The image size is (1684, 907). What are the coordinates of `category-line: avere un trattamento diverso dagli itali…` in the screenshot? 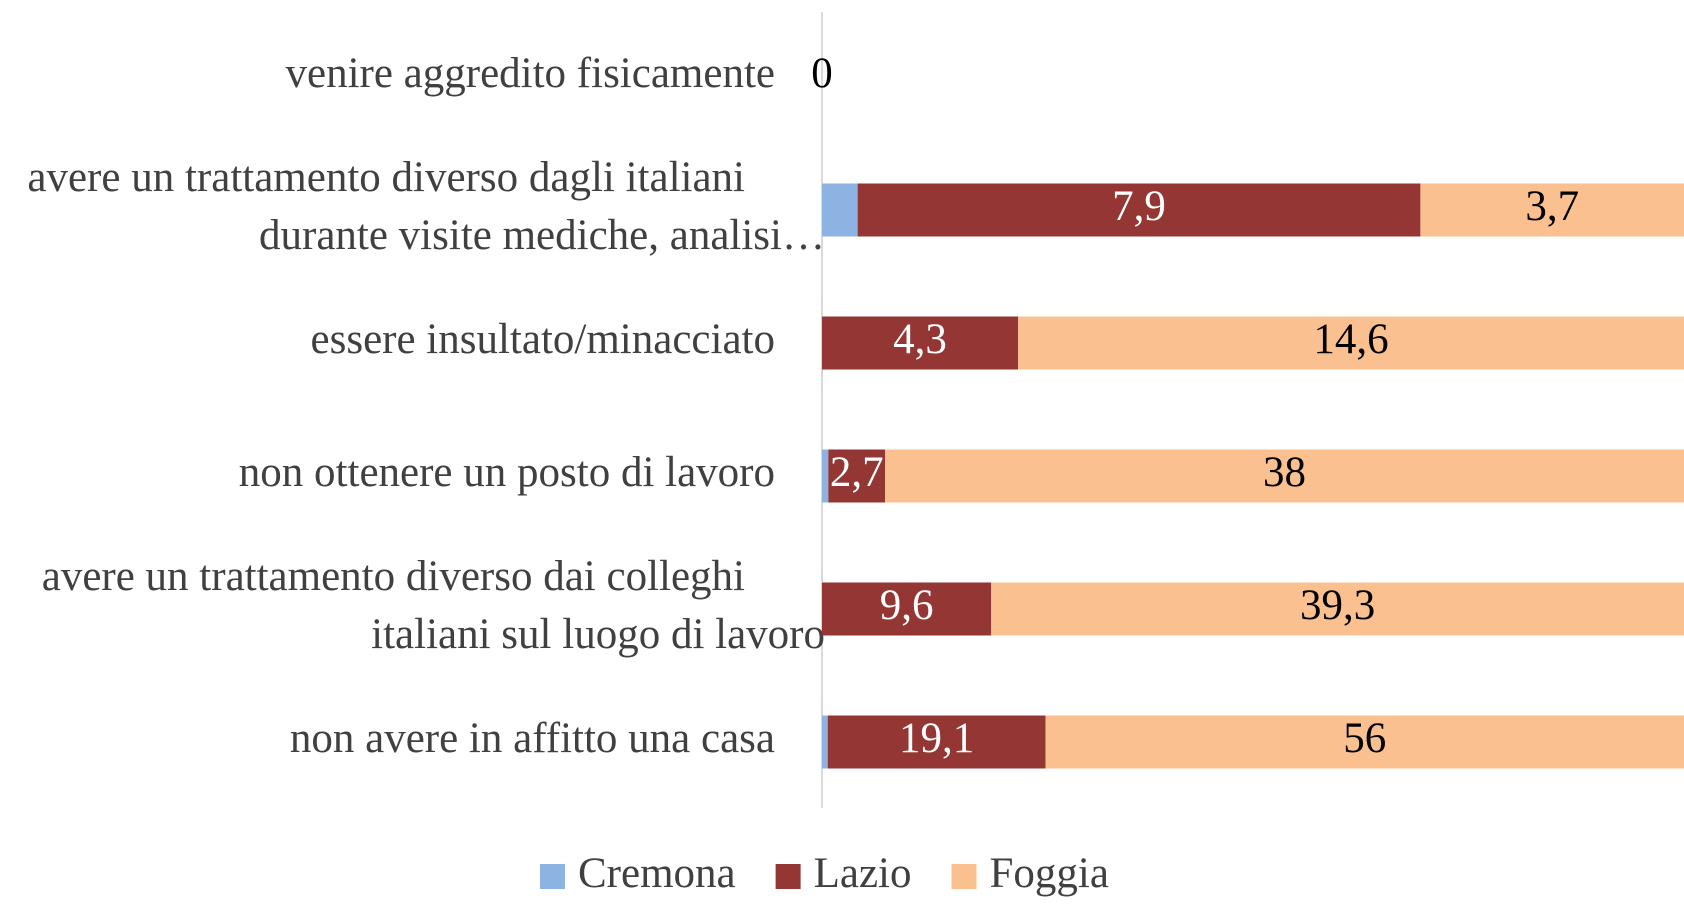 It's located at (386, 177).